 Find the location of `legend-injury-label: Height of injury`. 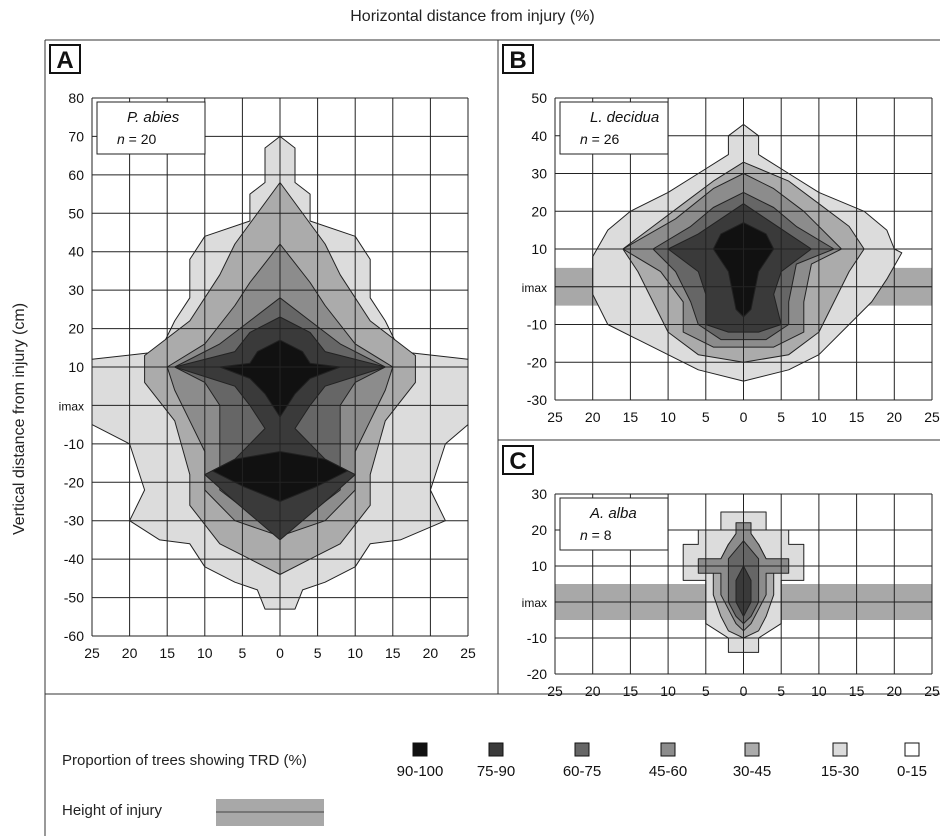

legend-injury-label: Height of injury is located at coordinates (112, 810).